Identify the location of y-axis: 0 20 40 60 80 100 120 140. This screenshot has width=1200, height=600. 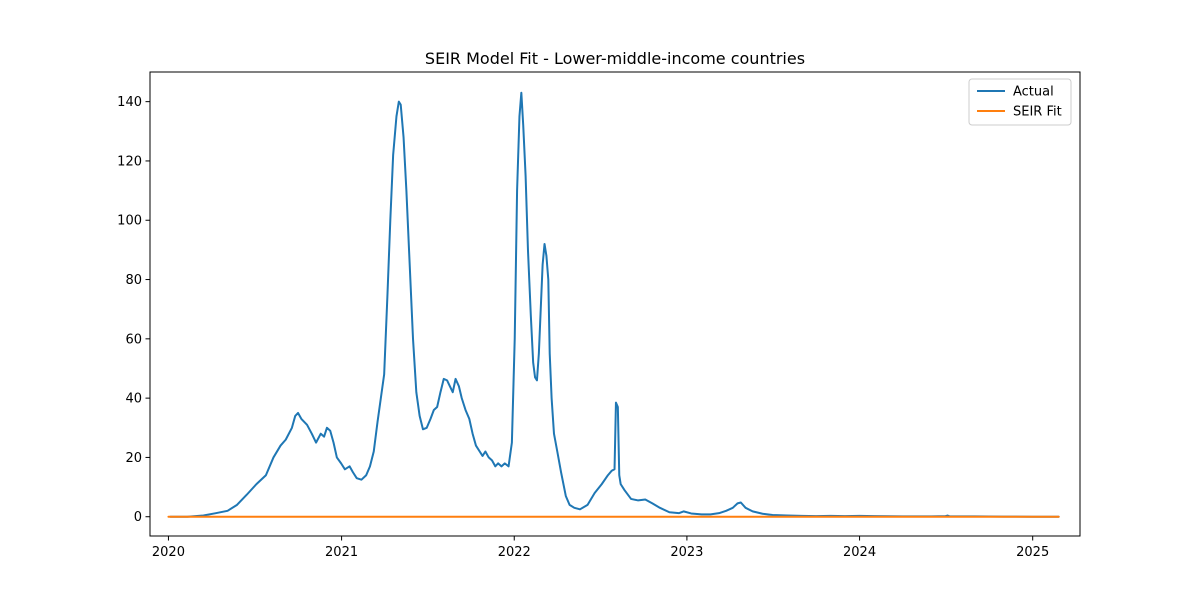
(133, 310).